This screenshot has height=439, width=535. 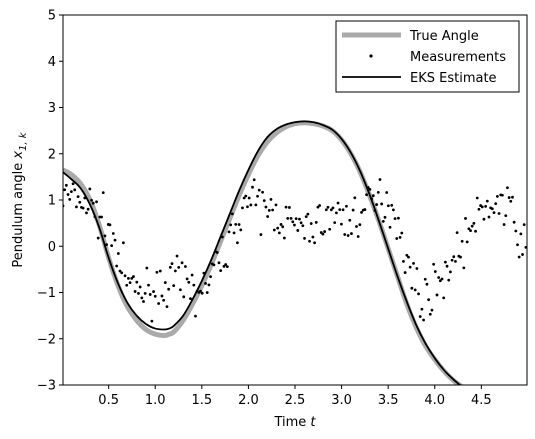 What do you see at coordinates (52, 154) in the screenshot?
I see `y-tick-label: 2` at bounding box center [52, 154].